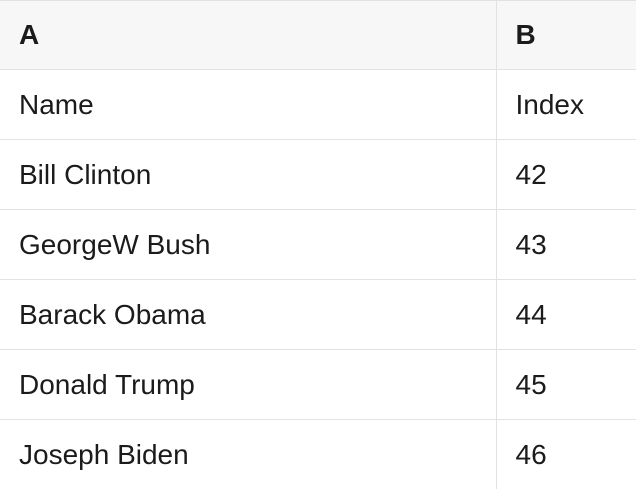 The height and width of the screenshot is (489, 636). I want to click on table-row: Donald Trump 45, so click(318, 384).